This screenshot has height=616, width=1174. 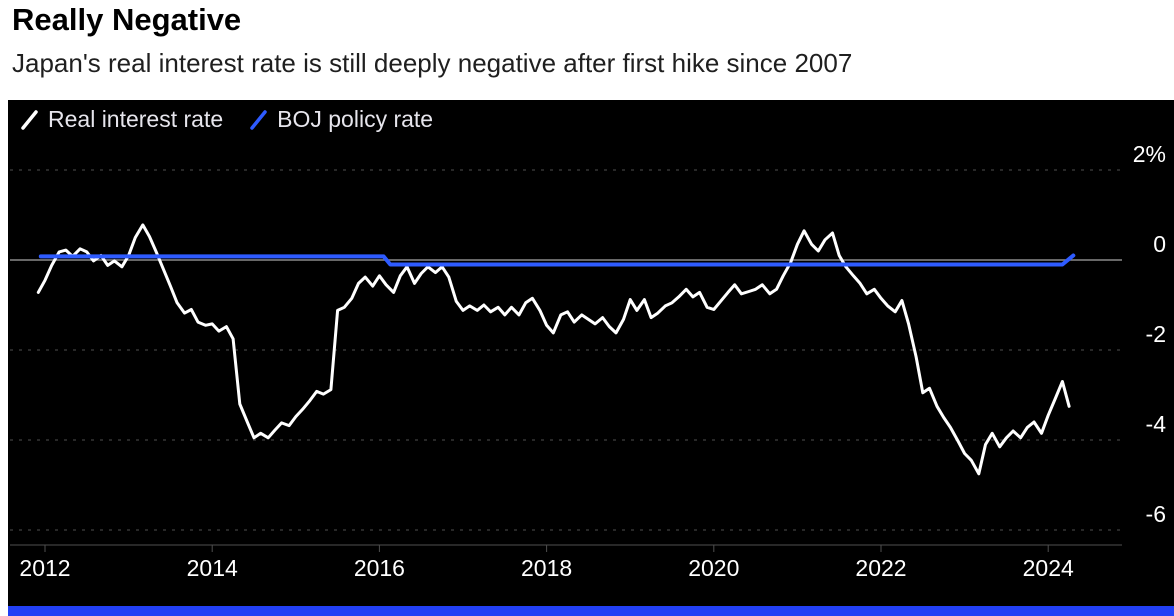 What do you see at coordinates (29, 119) in the screenshot?
I see `real-interest-rate-slash-icon` at bounding box center [29, 119].